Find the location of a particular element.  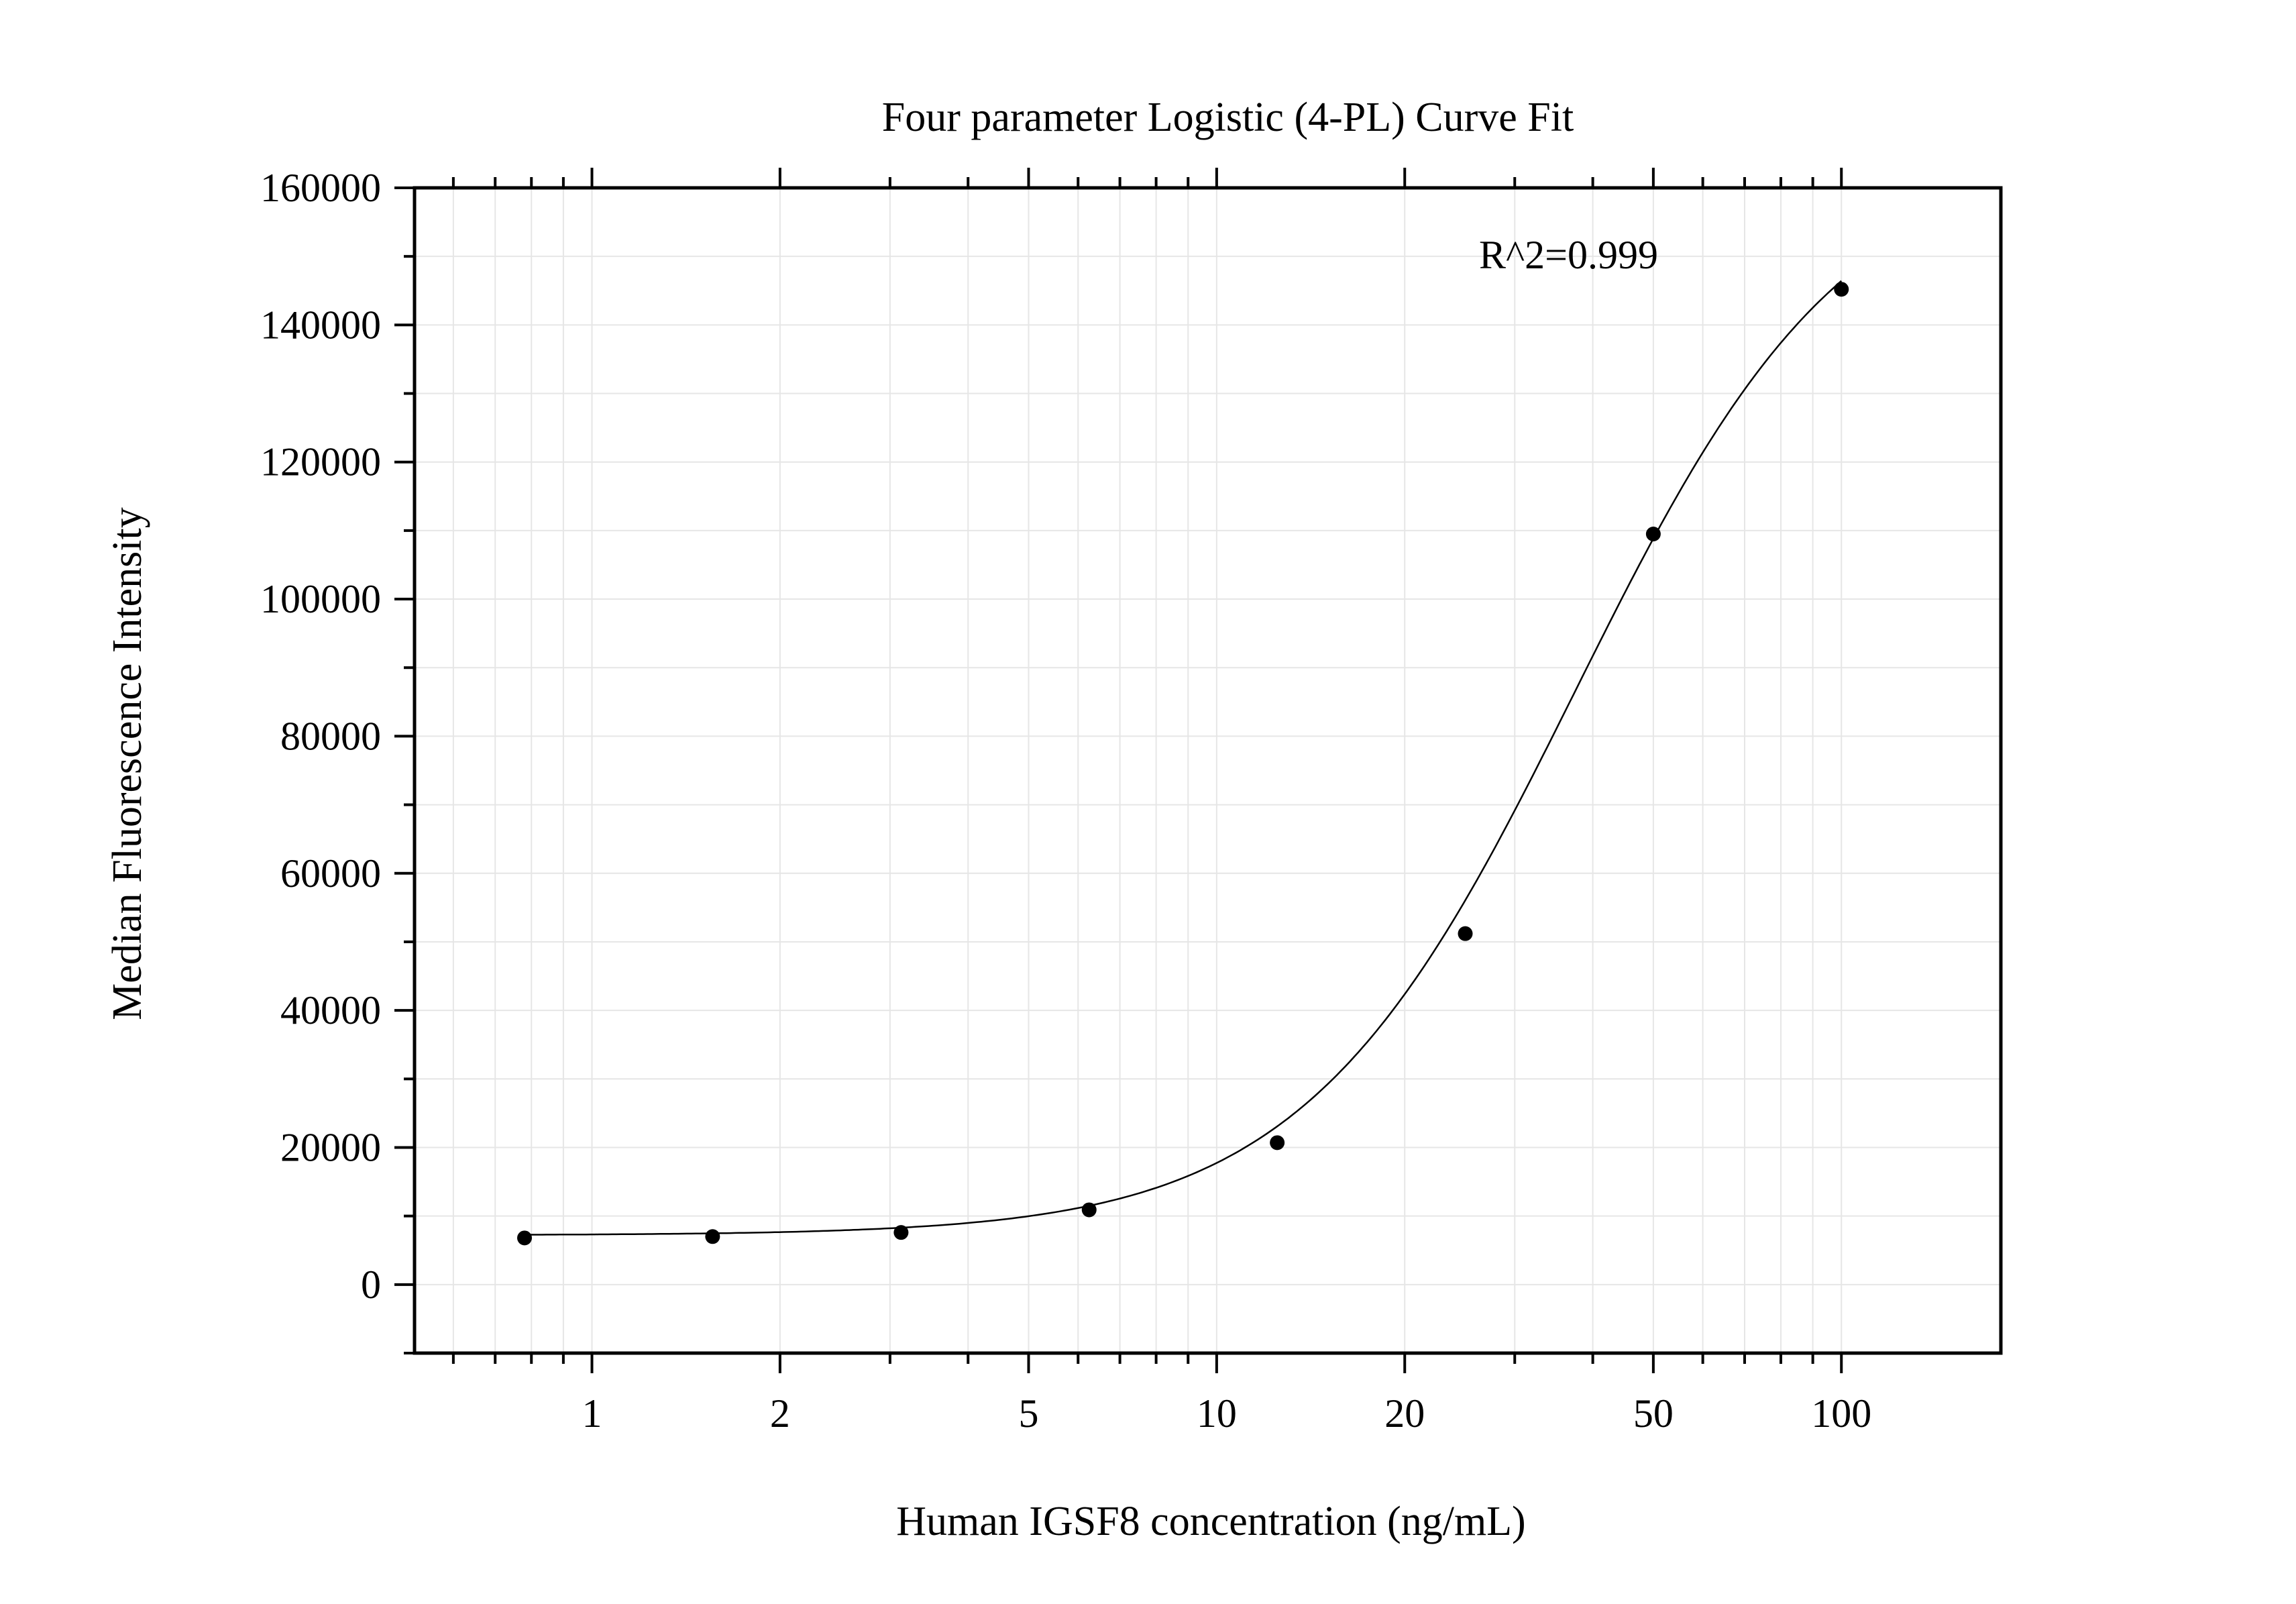

y-tick-label: 40000 is located at coordinates (330, 1010).